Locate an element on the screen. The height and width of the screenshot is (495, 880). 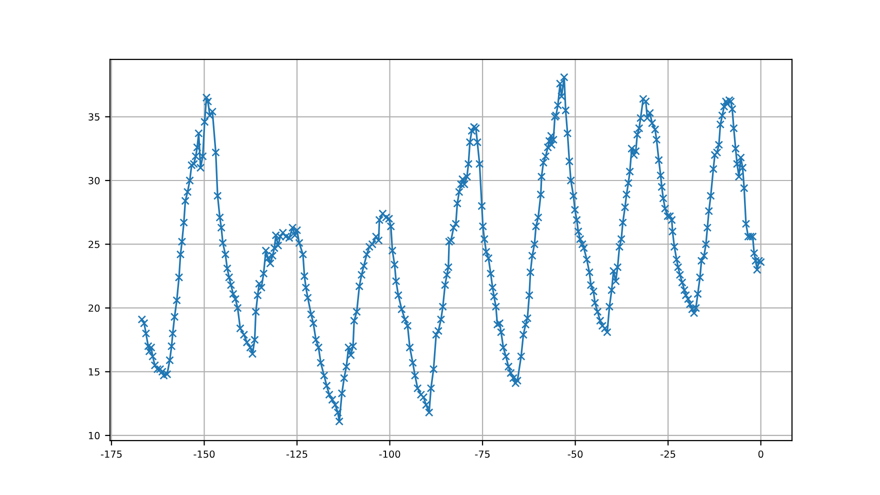
y-tick-label: 35 is located at coordinates (94, 117).